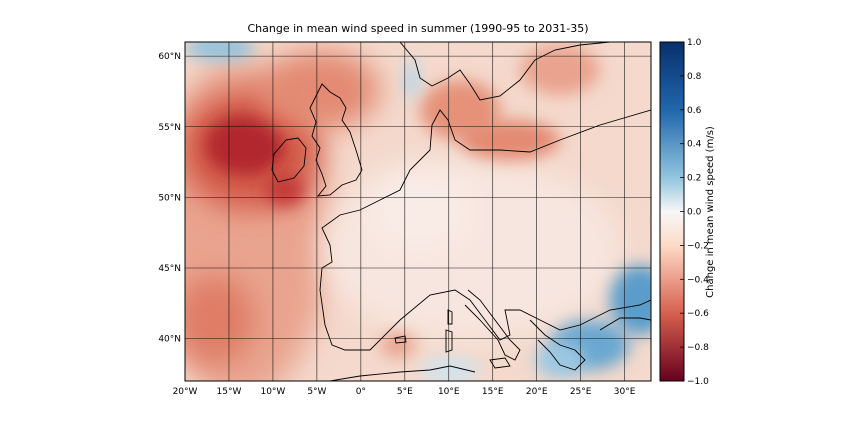  Describe the element at coordinates (537, 392) in the screenshot. I see `lon-tick-label: 20°E` at that location.